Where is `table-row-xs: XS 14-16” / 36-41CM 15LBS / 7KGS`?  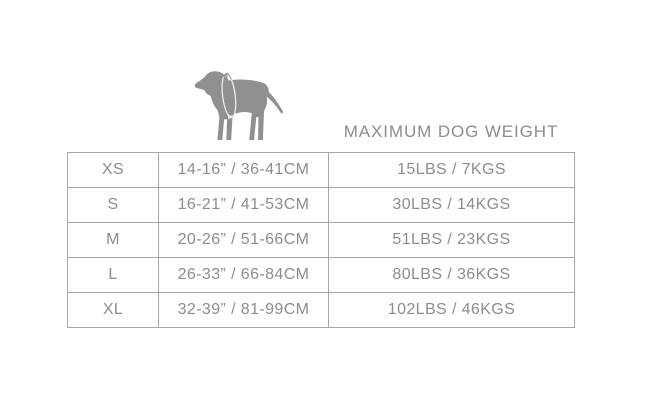
table-row-xs: XS 14-16” / 36-41CM 15LBS / 7KGS is located at coordinates (321, 170).